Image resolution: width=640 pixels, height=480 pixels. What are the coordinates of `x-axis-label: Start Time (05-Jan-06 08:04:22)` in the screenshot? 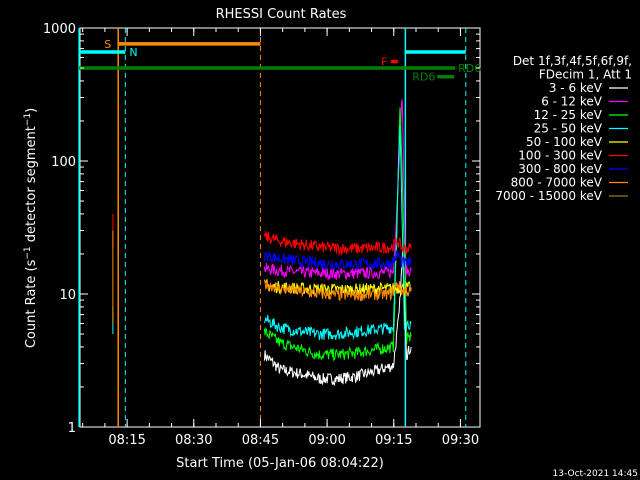 It's located at (280, 463).